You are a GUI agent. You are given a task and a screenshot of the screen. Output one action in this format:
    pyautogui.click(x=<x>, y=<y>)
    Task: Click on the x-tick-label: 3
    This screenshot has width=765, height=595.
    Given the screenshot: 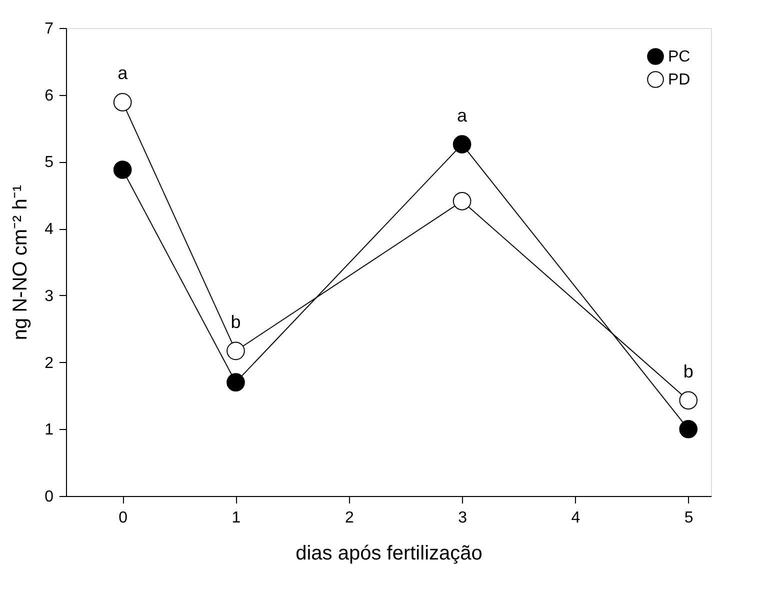 What is the action you would take?
    pyautogui.click(x=463, y=518)
    